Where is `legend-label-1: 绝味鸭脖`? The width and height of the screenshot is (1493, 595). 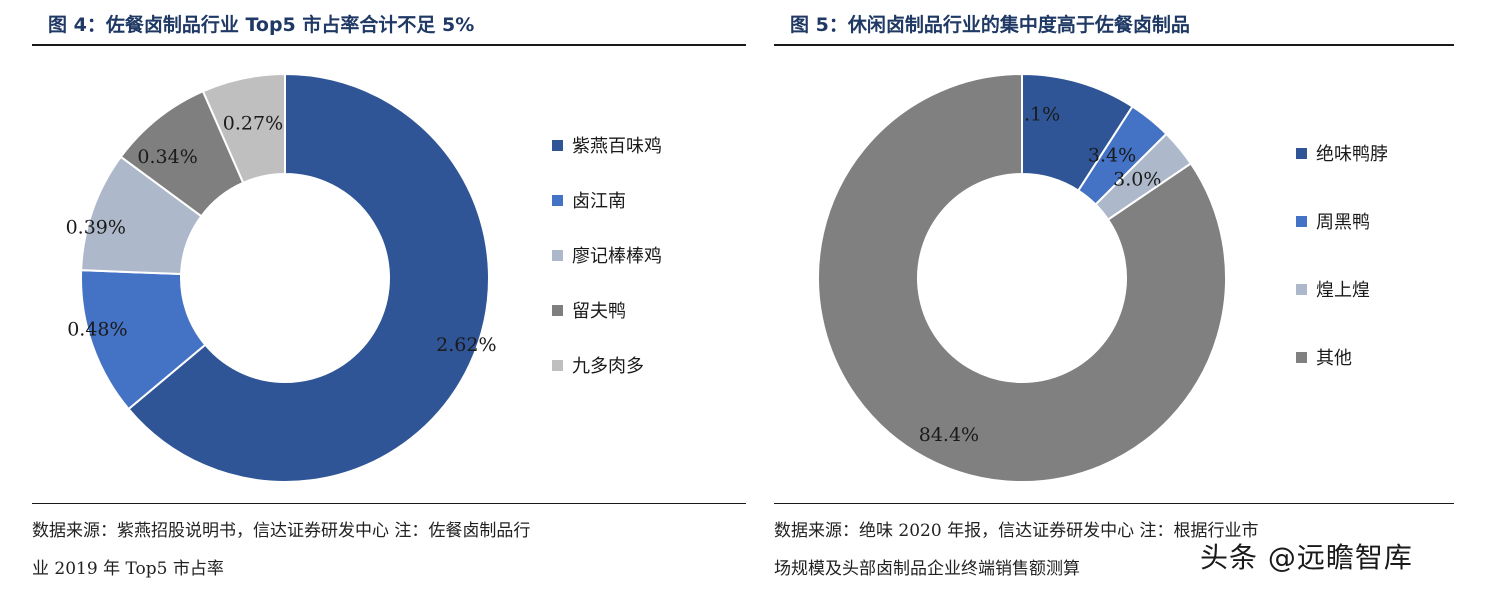
legend-label-1: 绝味鸭脖 is located at coordinates (1352, 154).